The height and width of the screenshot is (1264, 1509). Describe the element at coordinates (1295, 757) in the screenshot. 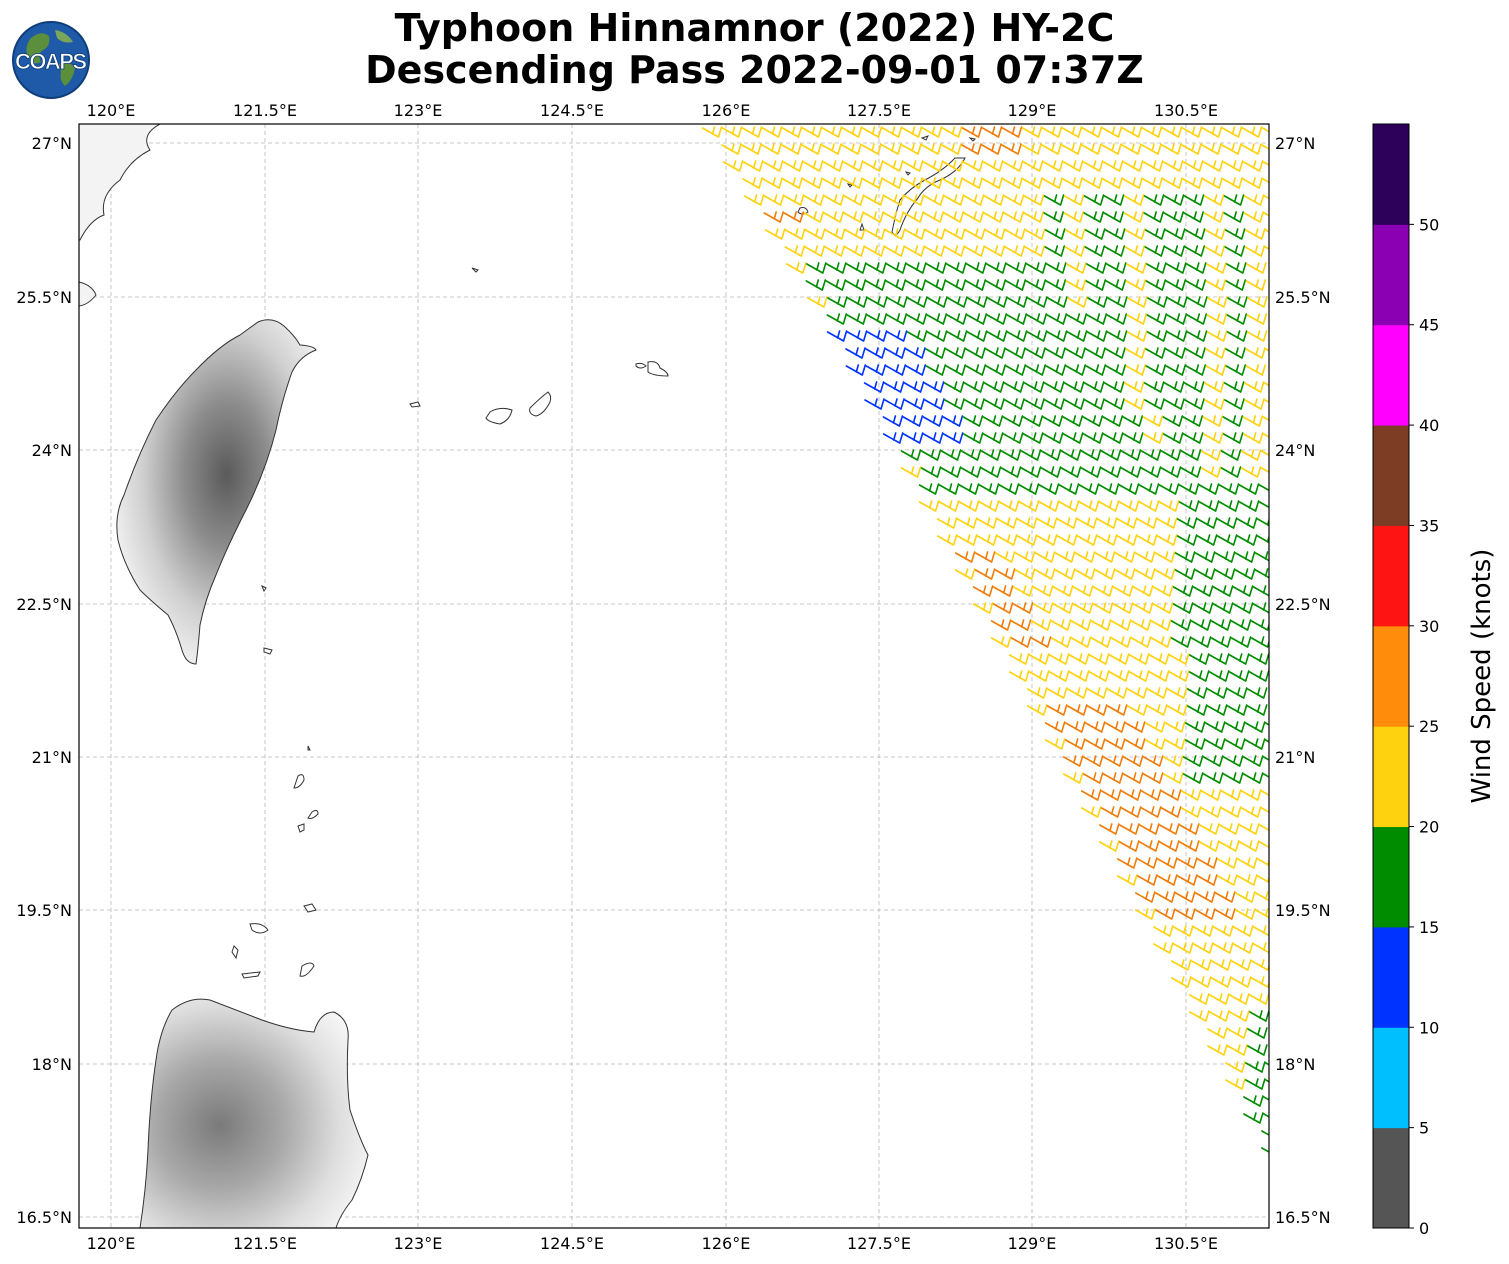

I see `lat-tick-label-right: 21°N` at that location.